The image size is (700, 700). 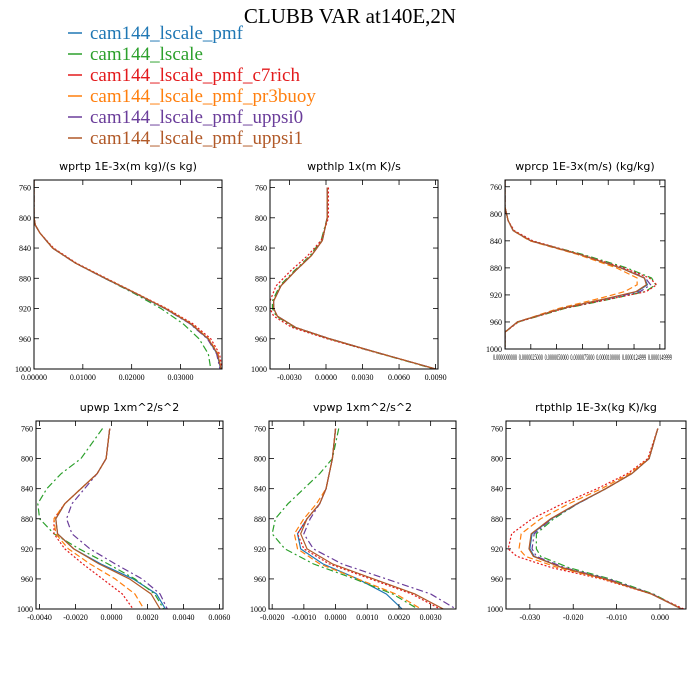 I want to click on x-tick-label: 0.0000025000, so click(x=531, y=357).